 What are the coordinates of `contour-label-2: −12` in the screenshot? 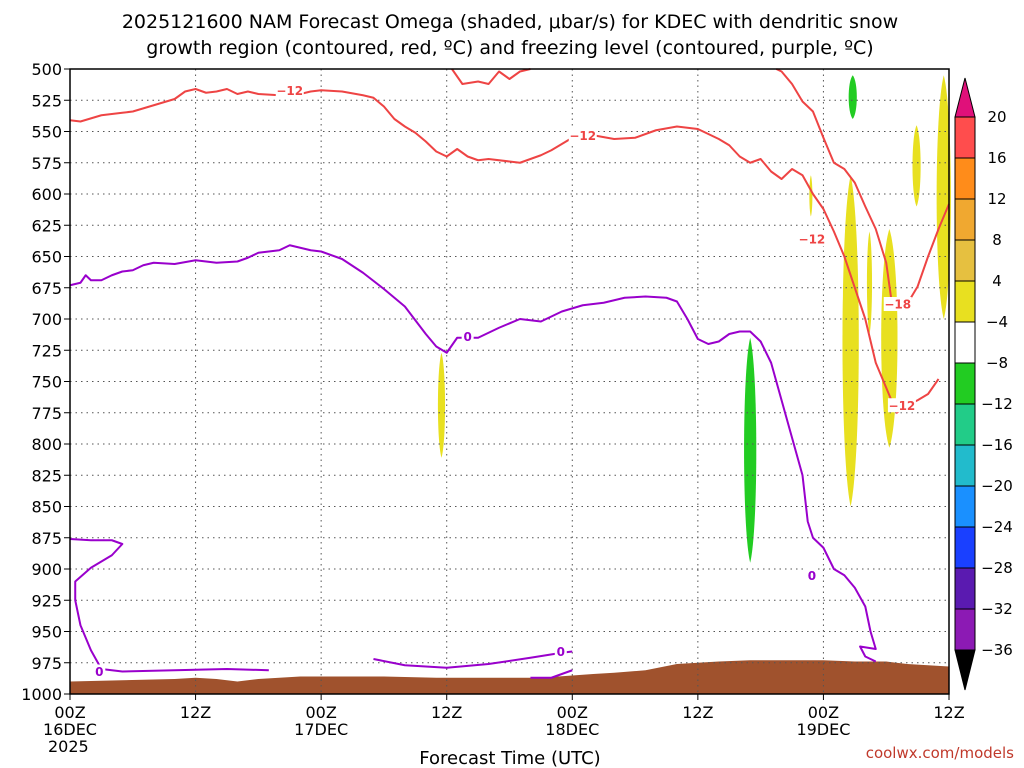 It's located at (812, 240).